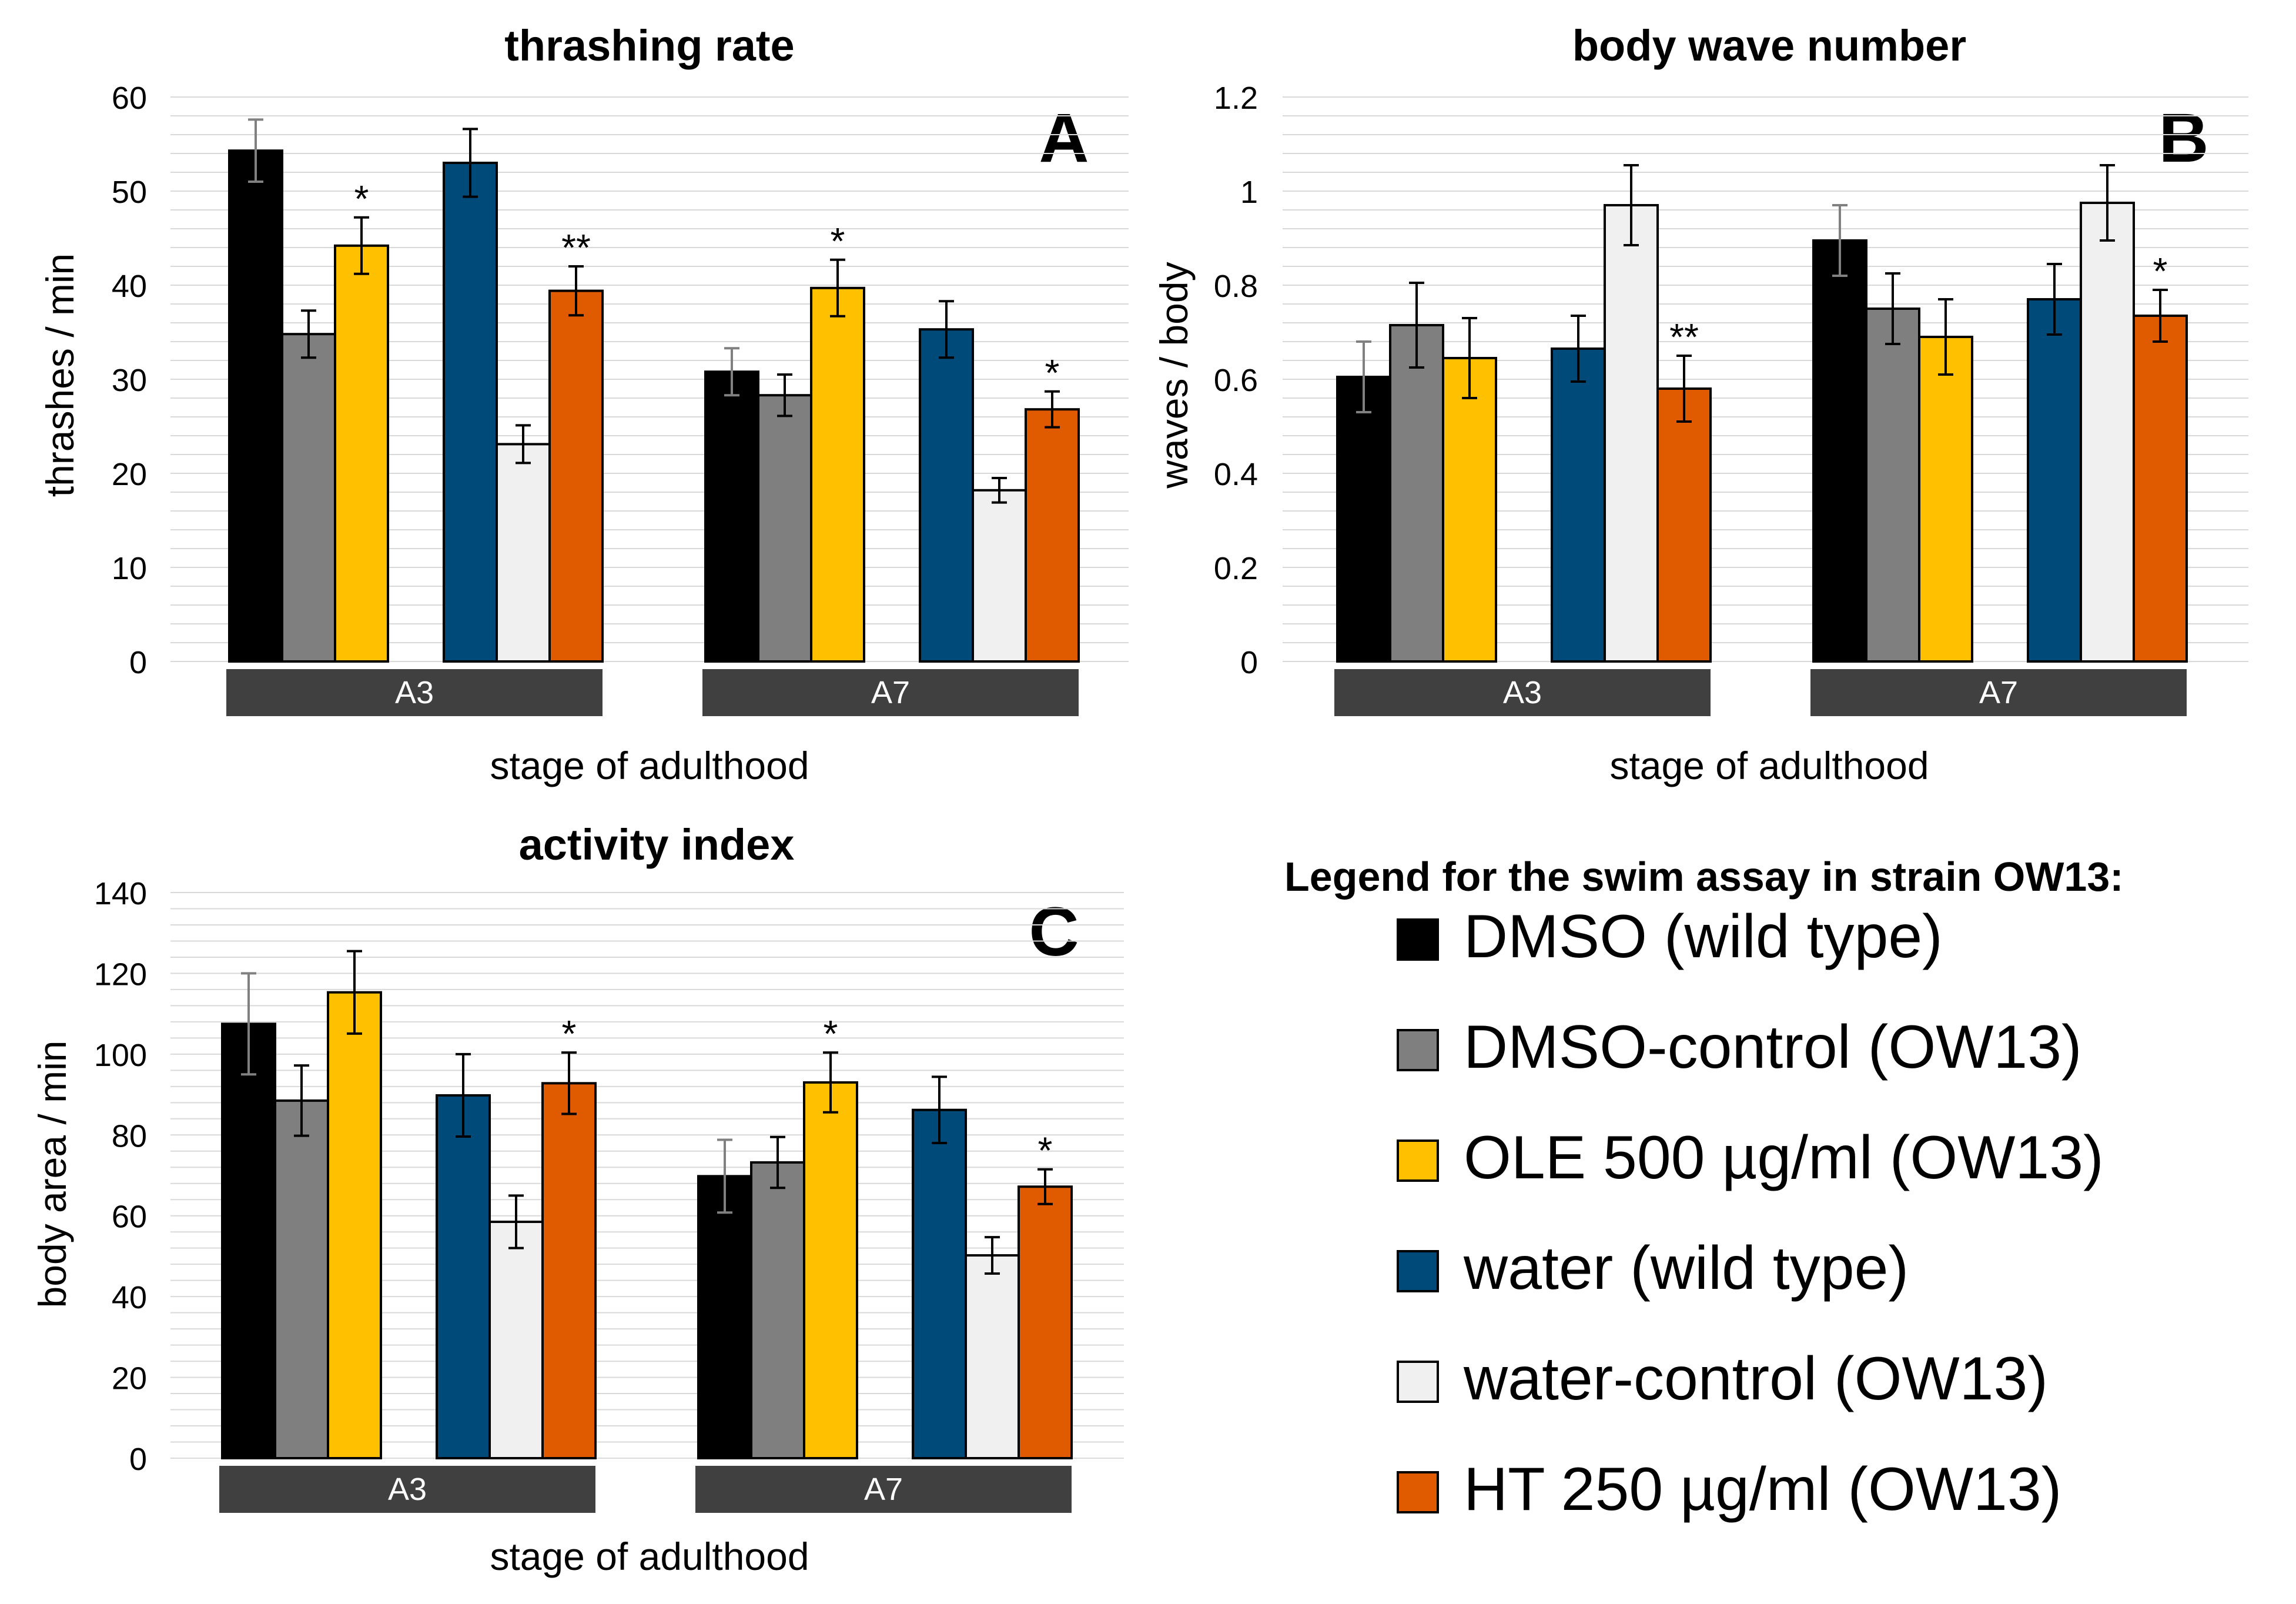 This screenshot has width=2296, height=1604. What do you see at coordinates (1236, 98) in the screenshot?
I see `y-tick-label: 1.2` at bounding box center [1236, 98].